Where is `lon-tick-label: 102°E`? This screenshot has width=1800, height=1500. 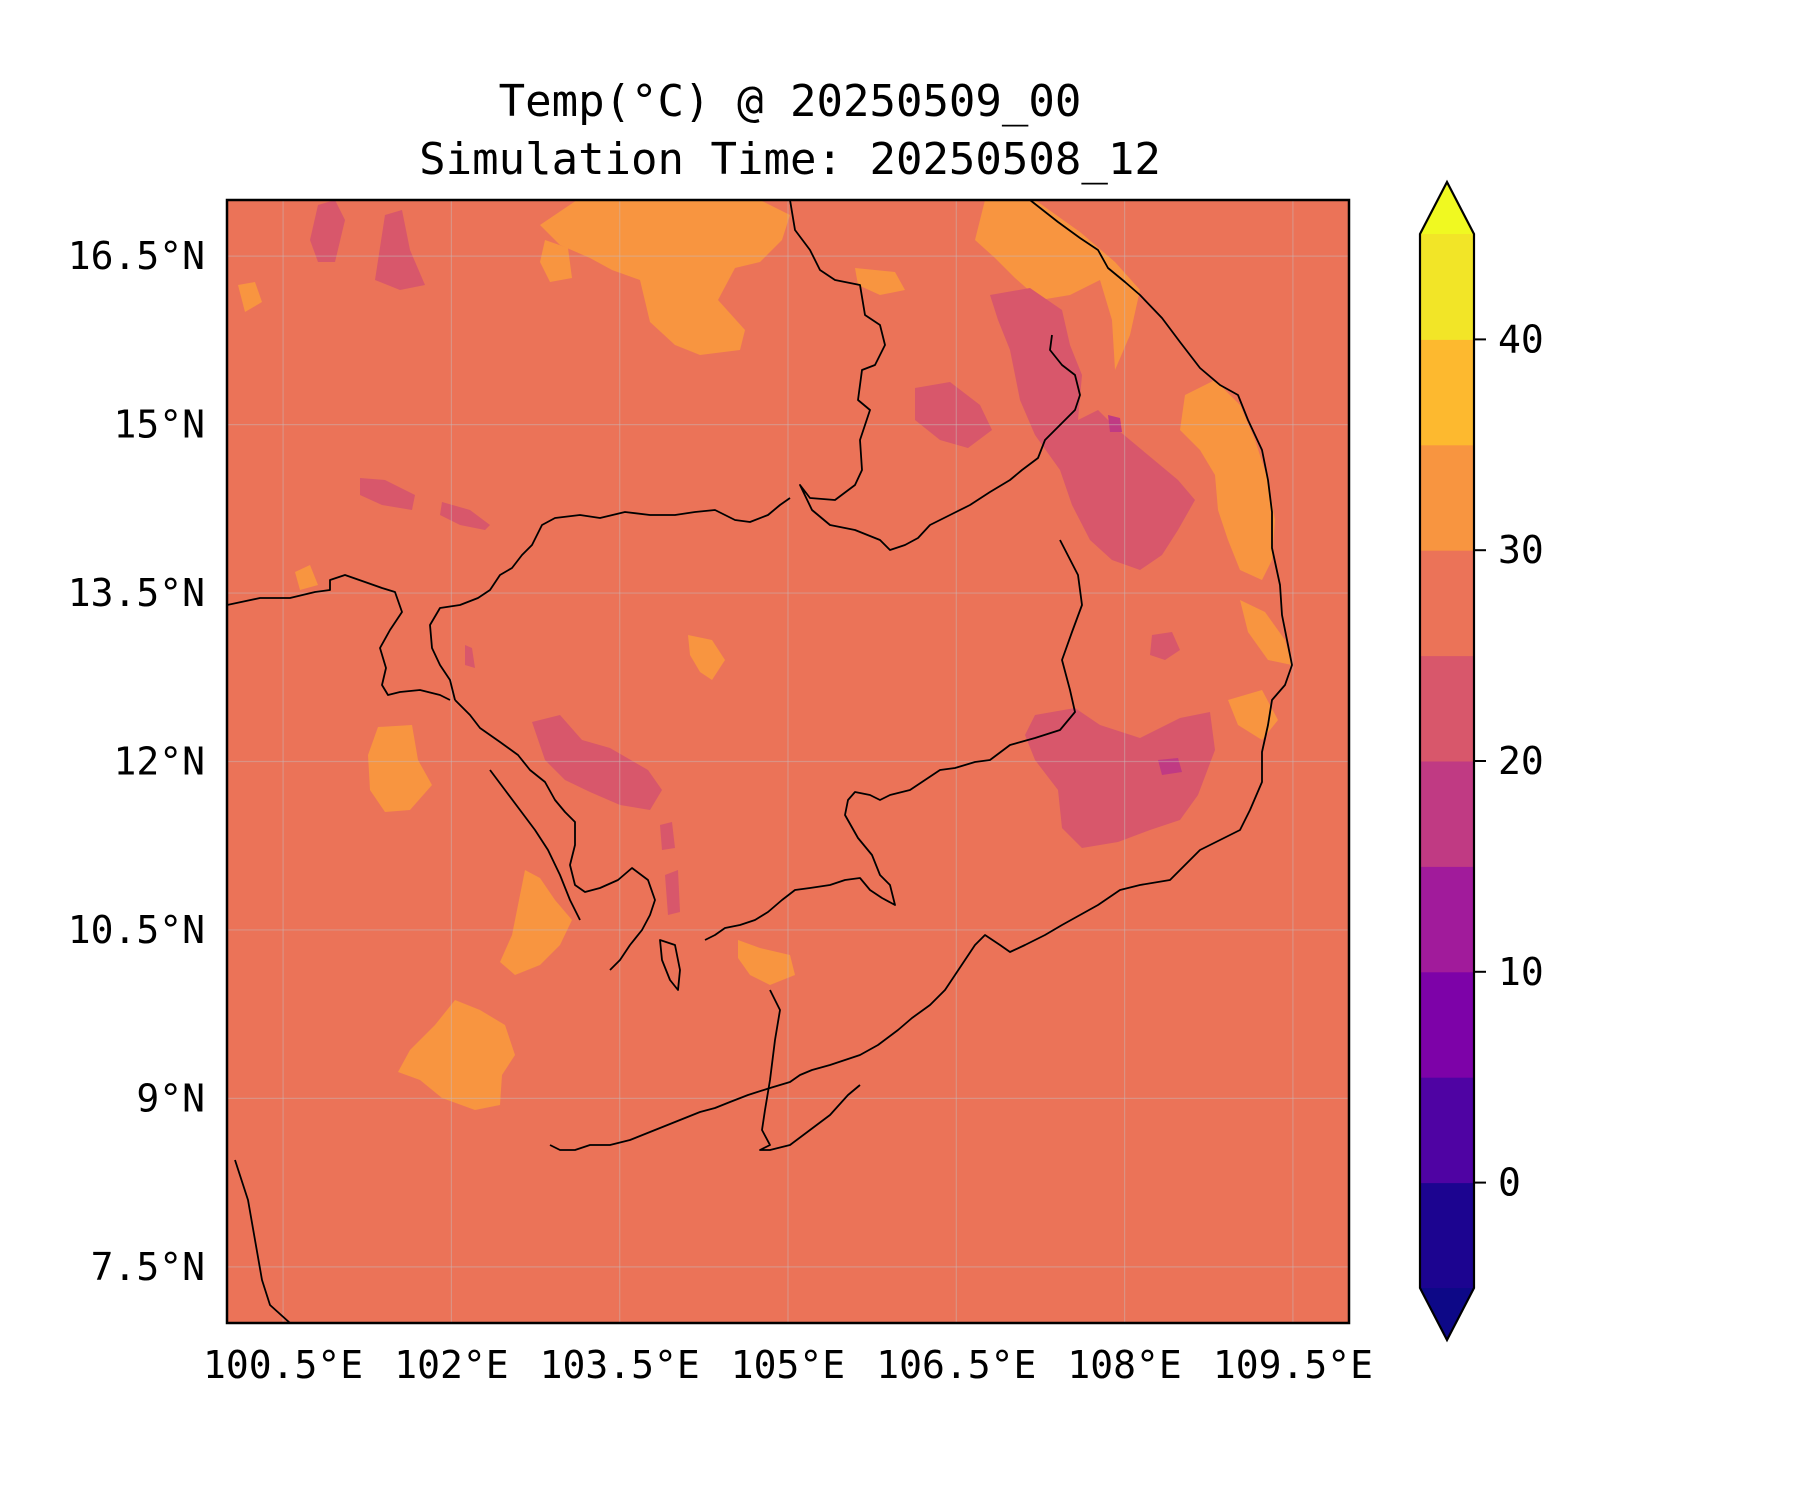
lon-tick-label: 102°E is located at coordinates (451, 1365).